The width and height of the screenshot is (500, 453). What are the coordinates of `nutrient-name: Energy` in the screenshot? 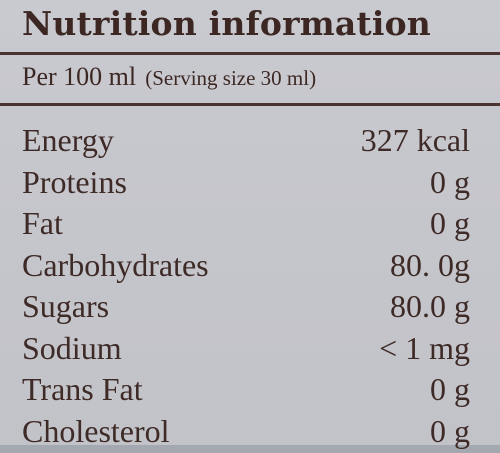 It's located at (68, 140).